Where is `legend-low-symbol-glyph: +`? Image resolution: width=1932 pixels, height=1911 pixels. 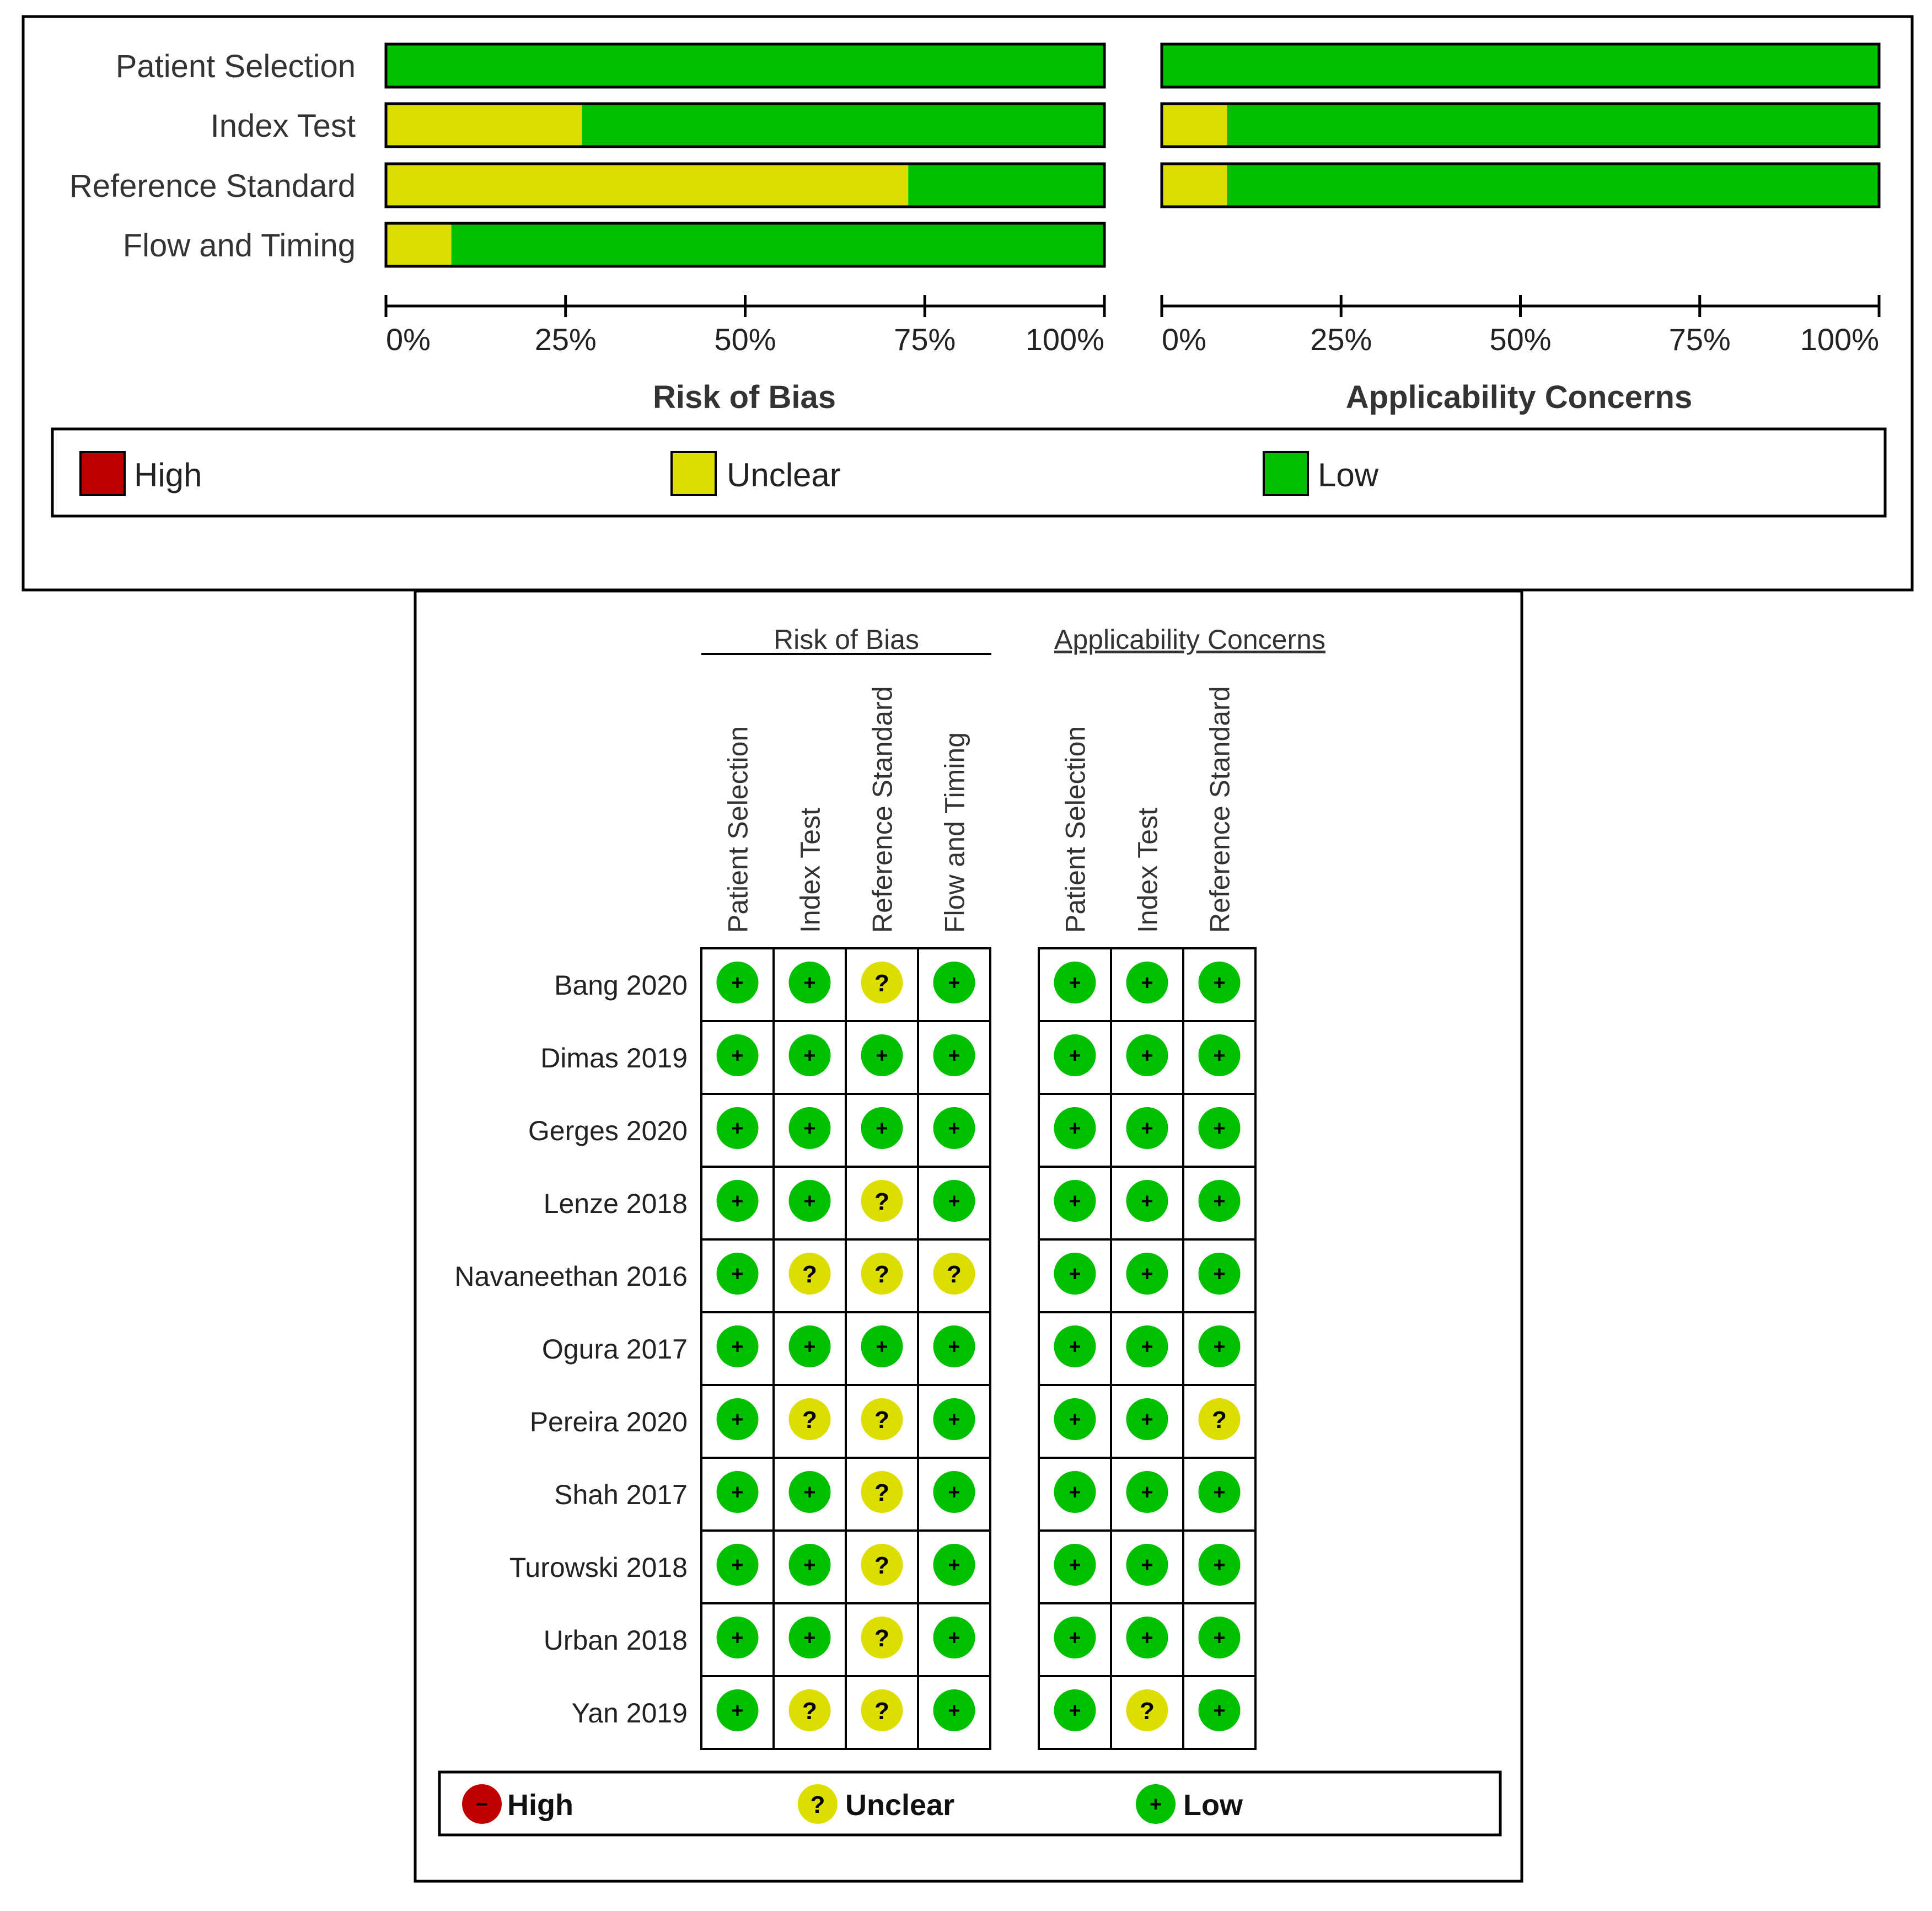
legend-low-symbol-glyph: + is located at coordinates (1156, 1804).